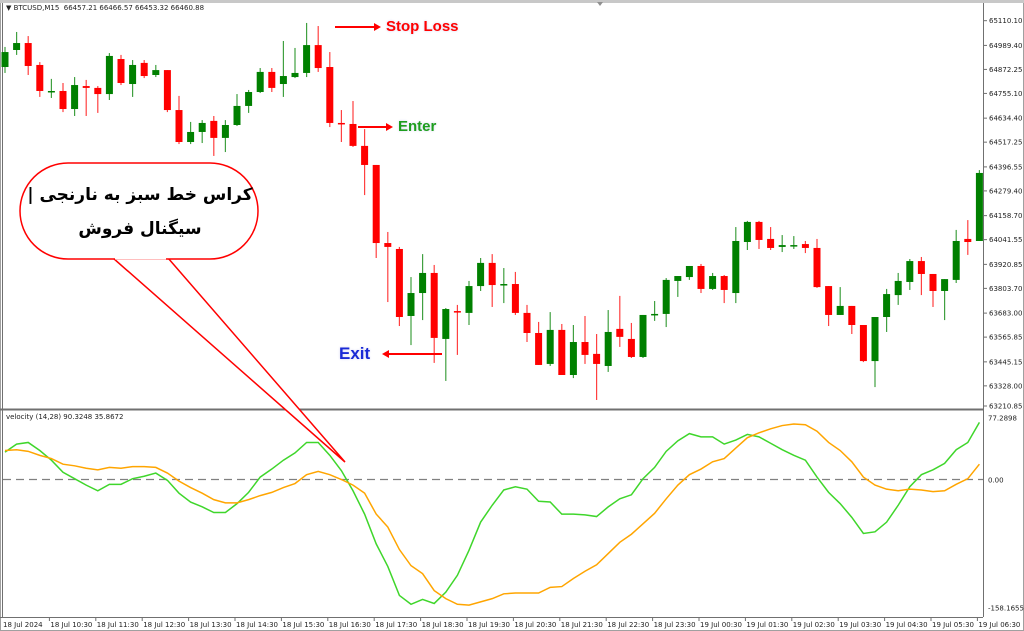 The width and height of the screenshot is (1024, 631). What do you see at coordinates (1005, 289) in the screenshot?
I see `price-axis-label: 63803.70` at bounding box center [1005, 289].